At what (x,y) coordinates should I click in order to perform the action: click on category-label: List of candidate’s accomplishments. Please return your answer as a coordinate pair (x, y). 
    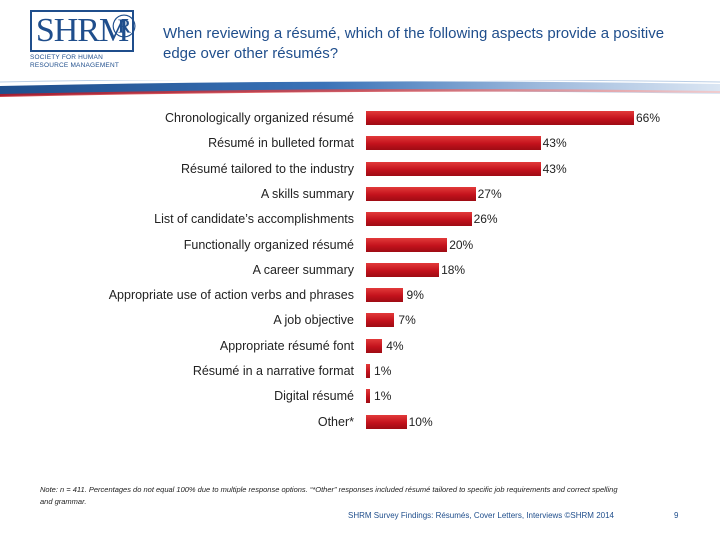
    Looking at the image, I should click on (254, 219).